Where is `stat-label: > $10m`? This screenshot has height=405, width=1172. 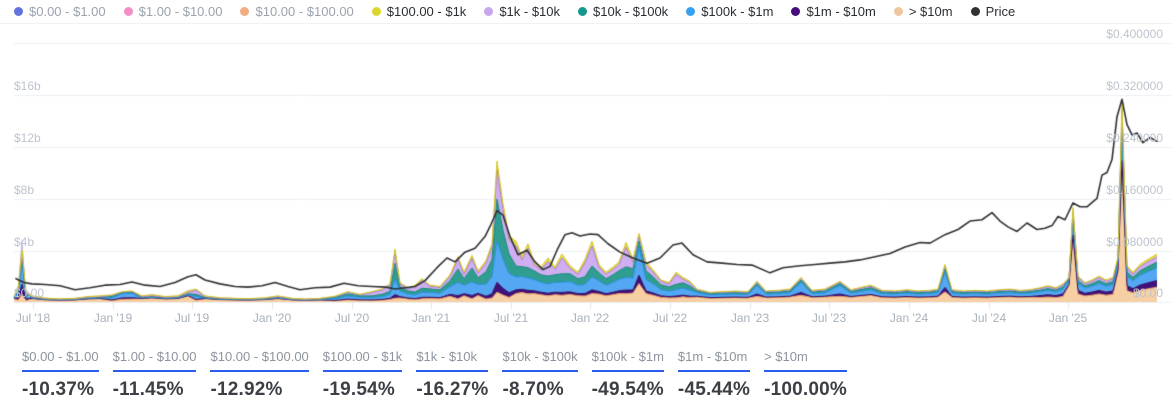
stat-label: > $10m is located at coordinates (806, 360).